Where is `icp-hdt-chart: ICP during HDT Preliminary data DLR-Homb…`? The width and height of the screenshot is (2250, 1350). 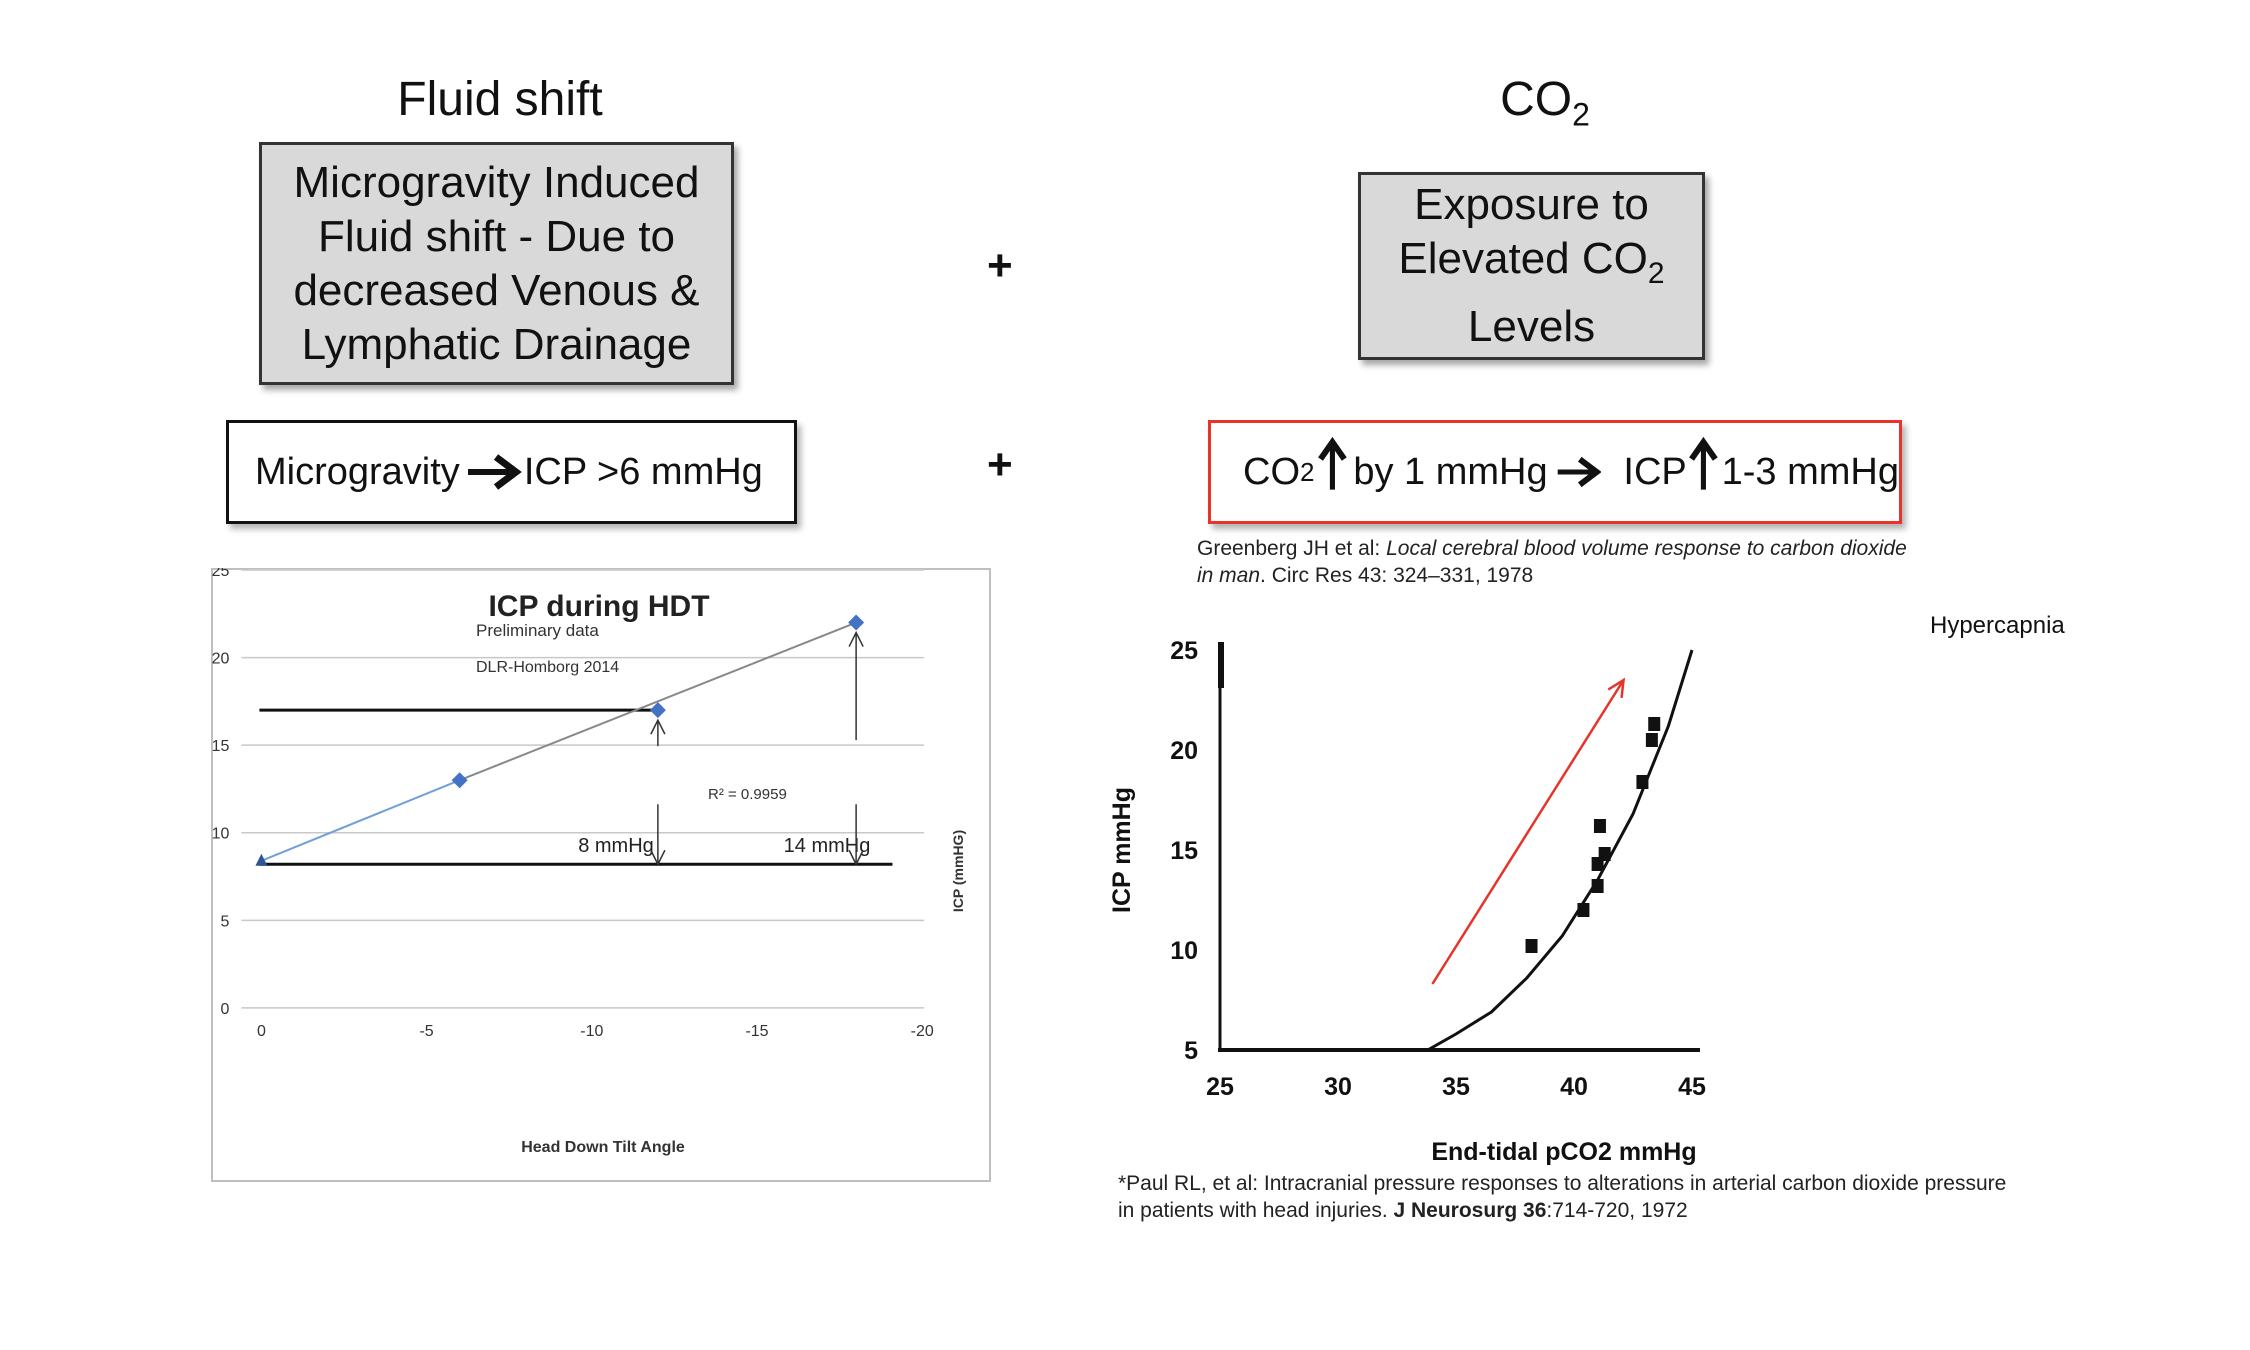 icp-hdt-chart: ICP during HDT Preliminary data DLR-Homb… is located at coordinates (589, 862).